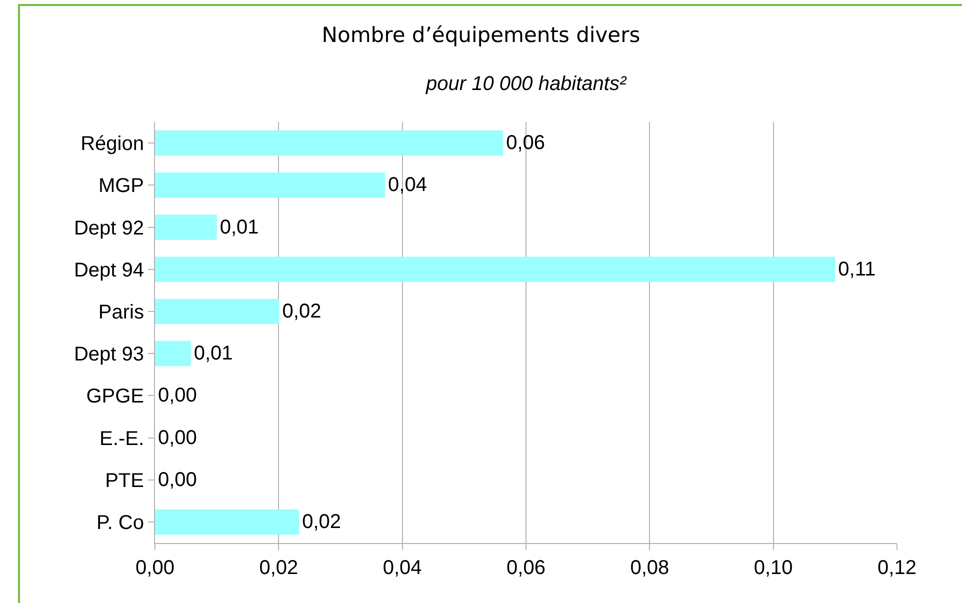 Image resolution: width=962 pixels, height=603 pixels. I want to click on y-tick-label: PTE, so click(124, 481).